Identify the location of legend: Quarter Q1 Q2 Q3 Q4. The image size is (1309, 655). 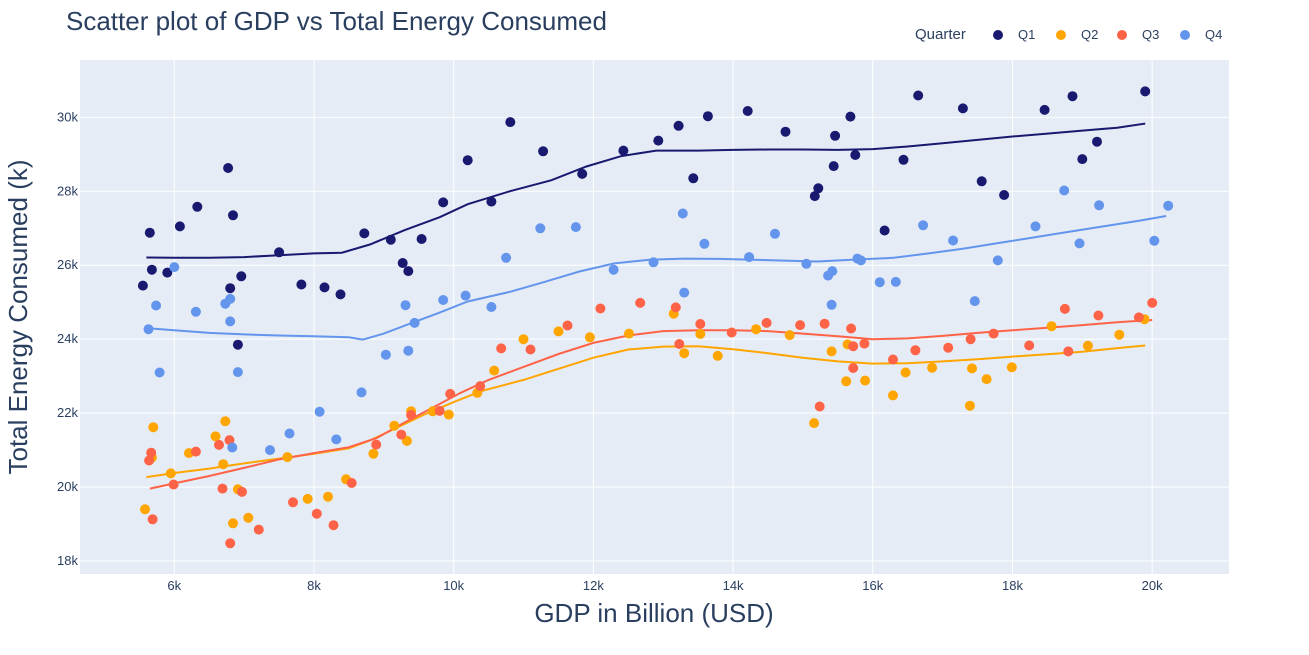
(1068, 34).